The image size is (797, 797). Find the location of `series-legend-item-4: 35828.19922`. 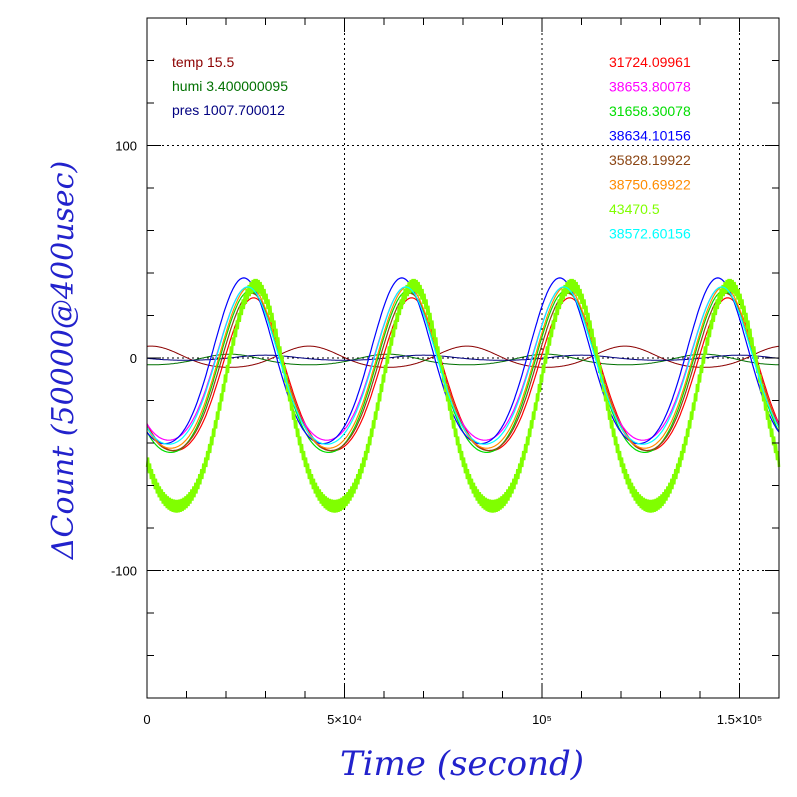

series-legend-item-4: 35828.19922 is located at coordinates (650, 160).